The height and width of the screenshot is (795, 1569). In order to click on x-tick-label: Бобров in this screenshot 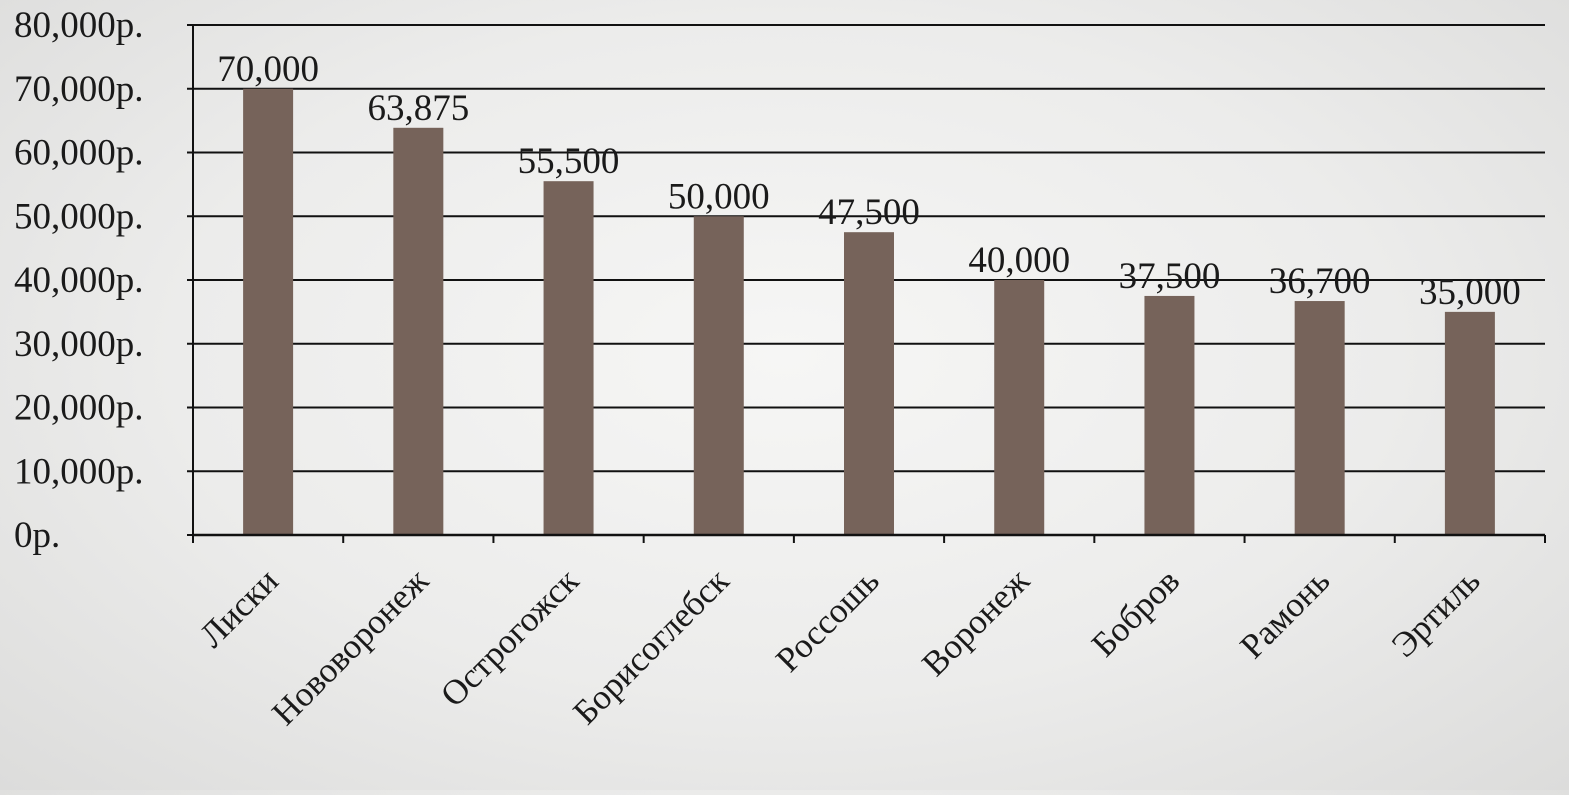, I will do `click(1135, 612)`.